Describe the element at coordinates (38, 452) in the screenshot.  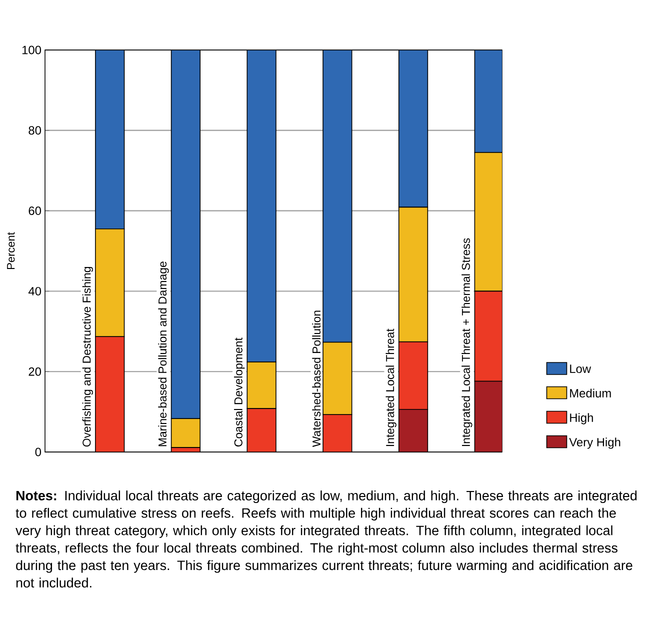
I see `y-tick-label: 0` at that location.